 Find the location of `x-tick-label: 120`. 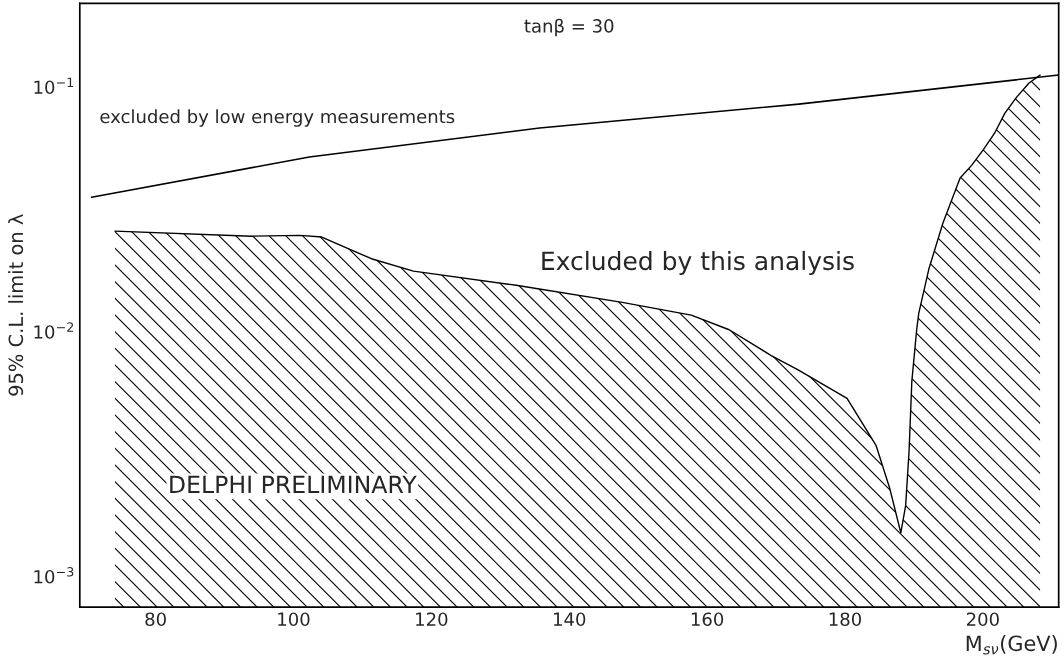

x-tick-label: 120 is located at coordinates (432, 619).